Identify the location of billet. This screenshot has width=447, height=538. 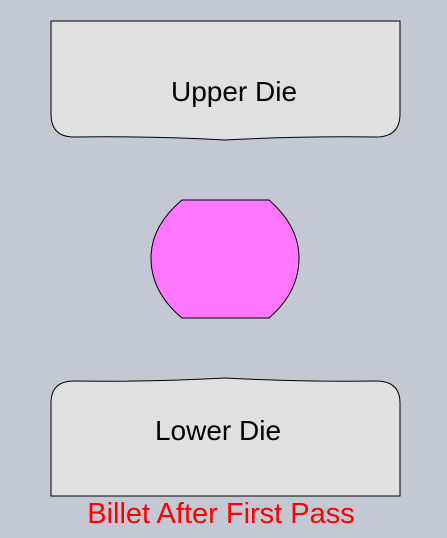
(225, 259).